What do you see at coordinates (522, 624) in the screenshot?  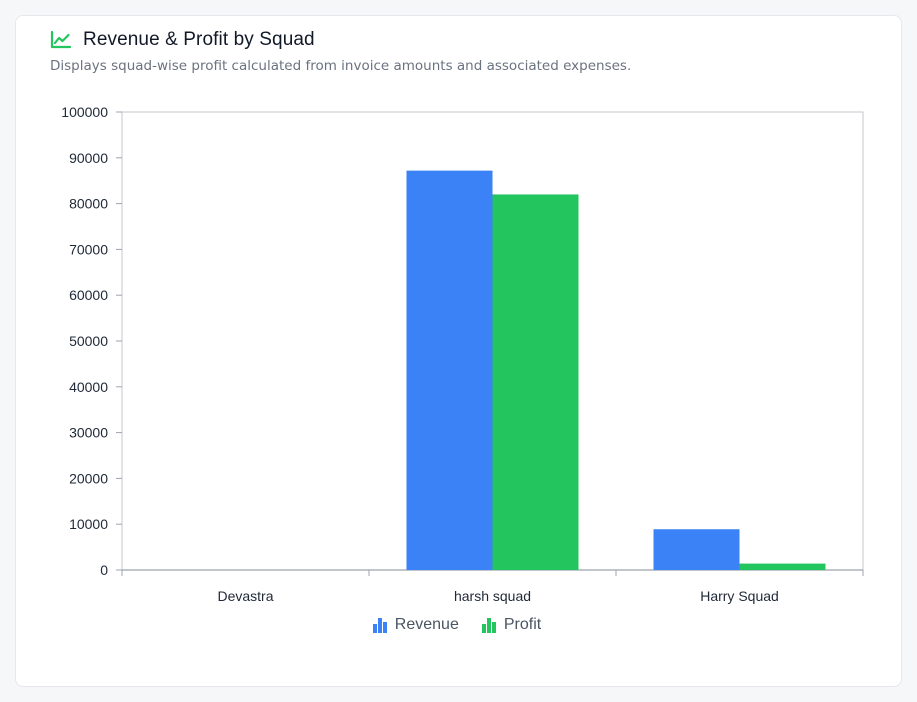 I see `legend-label-profit: Profit` at bounding box center [522, 624].